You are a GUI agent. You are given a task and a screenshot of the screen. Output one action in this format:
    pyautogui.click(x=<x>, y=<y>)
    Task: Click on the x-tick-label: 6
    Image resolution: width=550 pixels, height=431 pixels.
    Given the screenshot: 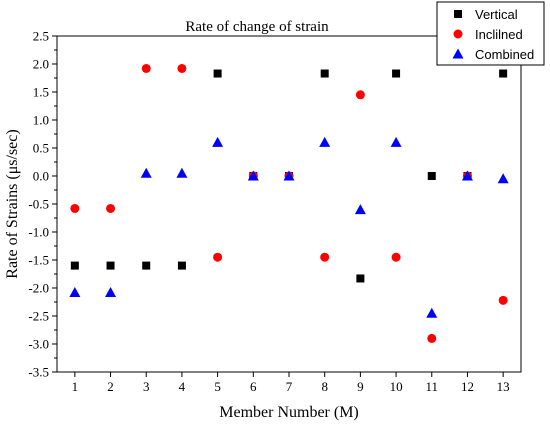 What is the action you would take?
    pyautogui.click(x=253, y=386)
    